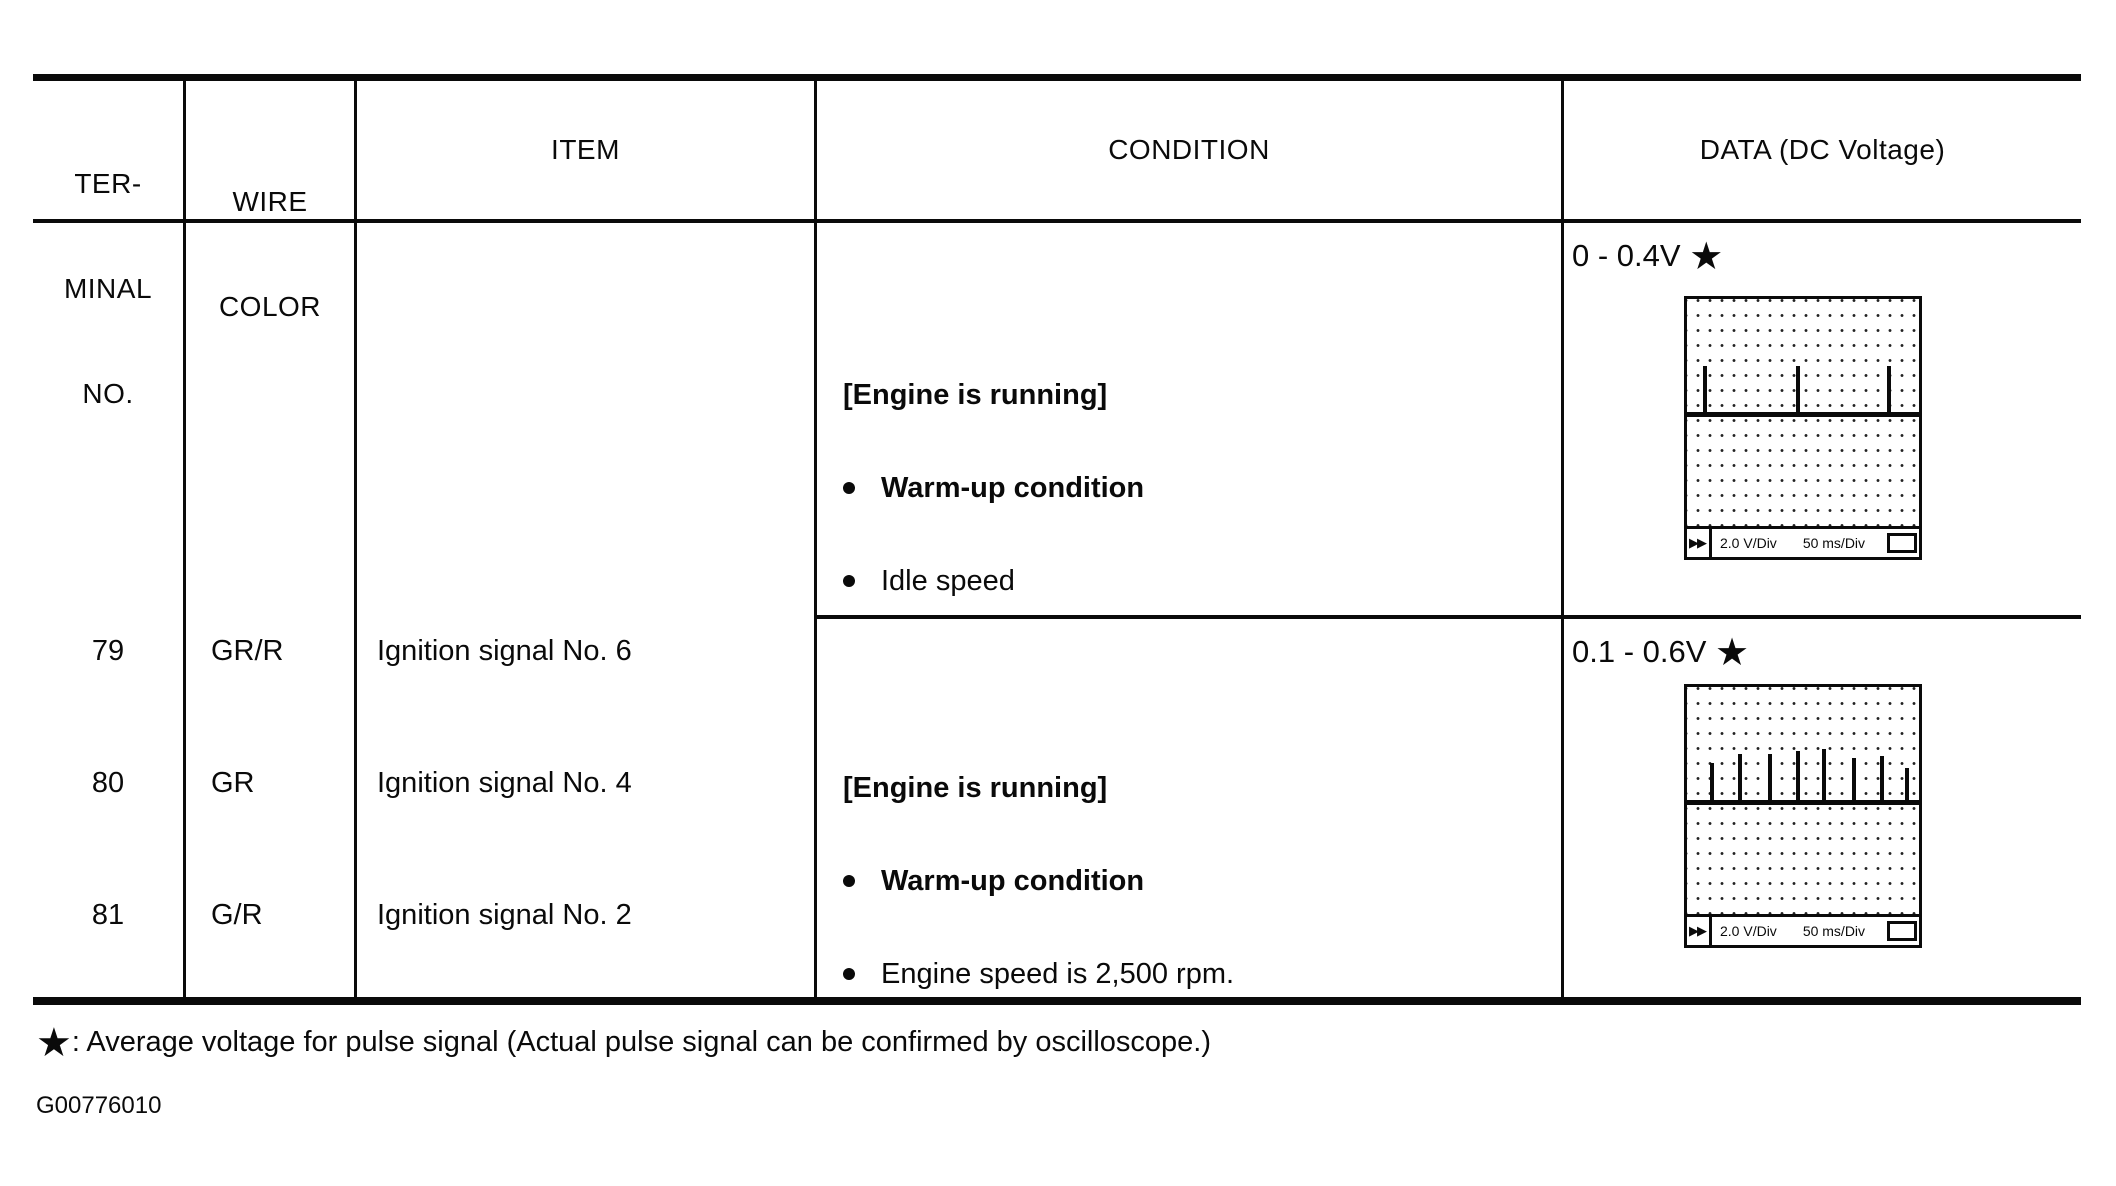  I want to click on subrow-separator, so click(1448, 617).